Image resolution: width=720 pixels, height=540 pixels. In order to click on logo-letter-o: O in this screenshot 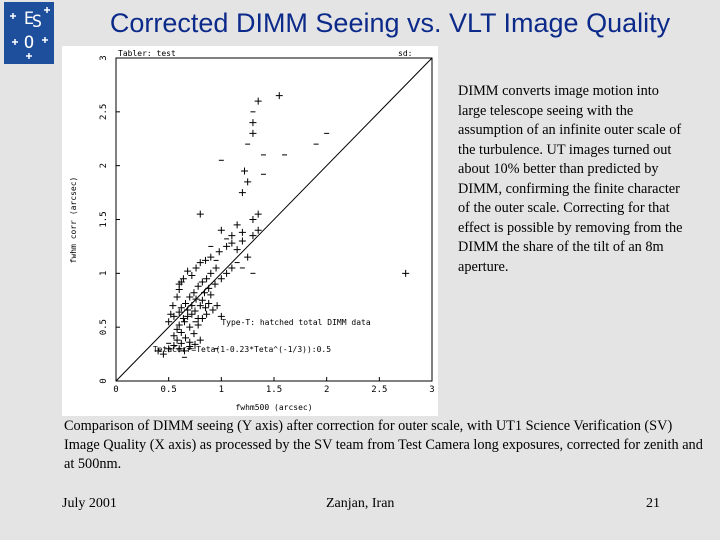, I will do `click(29, 43)`.